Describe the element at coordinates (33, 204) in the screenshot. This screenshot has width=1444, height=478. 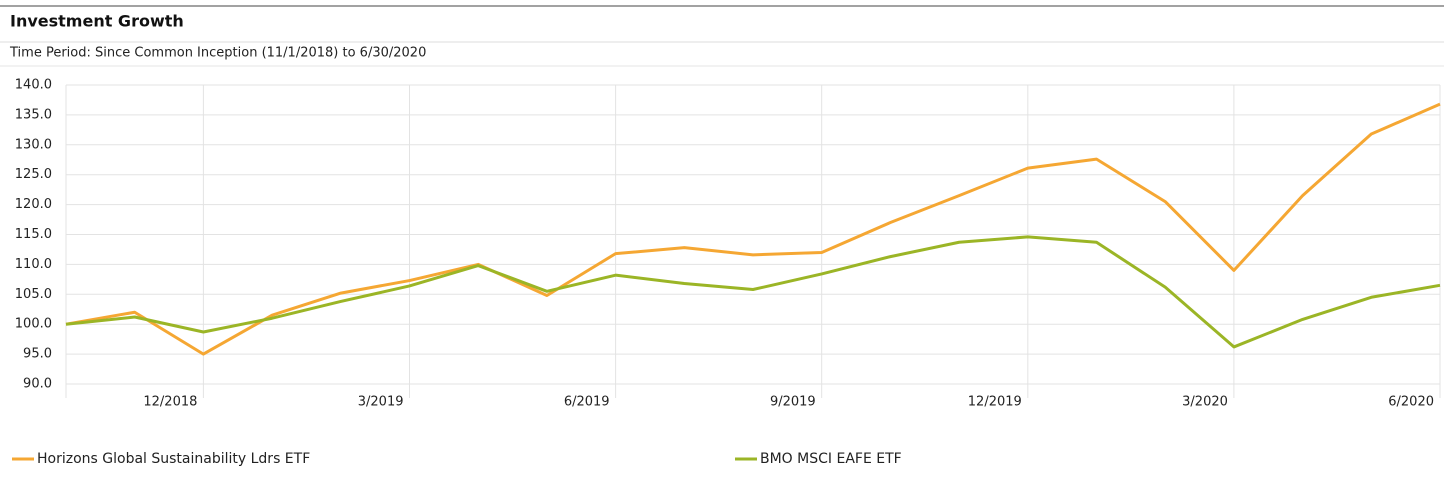
I see `y-tick-label: 120.0` at that location.